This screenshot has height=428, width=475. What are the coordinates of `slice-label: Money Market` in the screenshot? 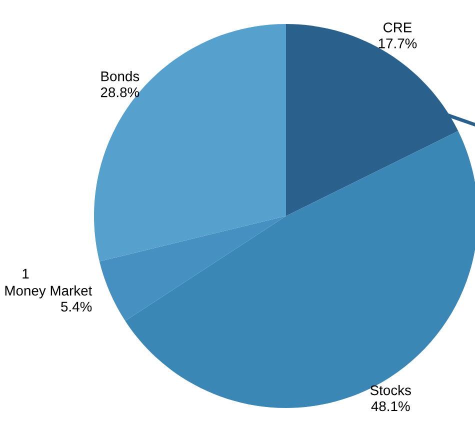 It's located at (48, 291).